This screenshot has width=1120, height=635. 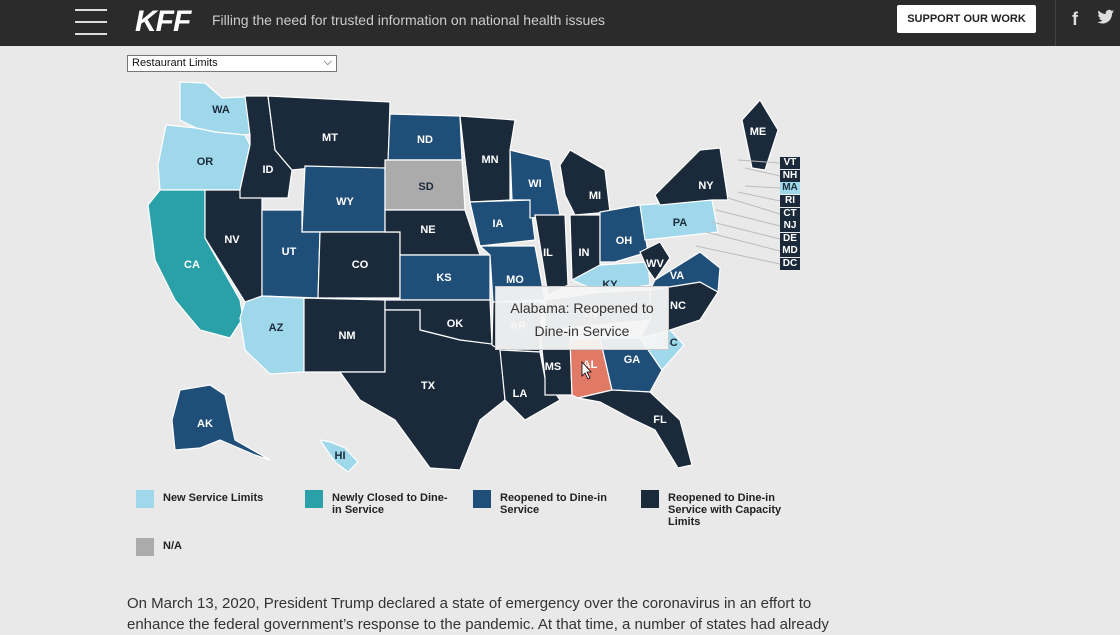 I want to click on state-box-ct: CT, so click(x=790, y=214).